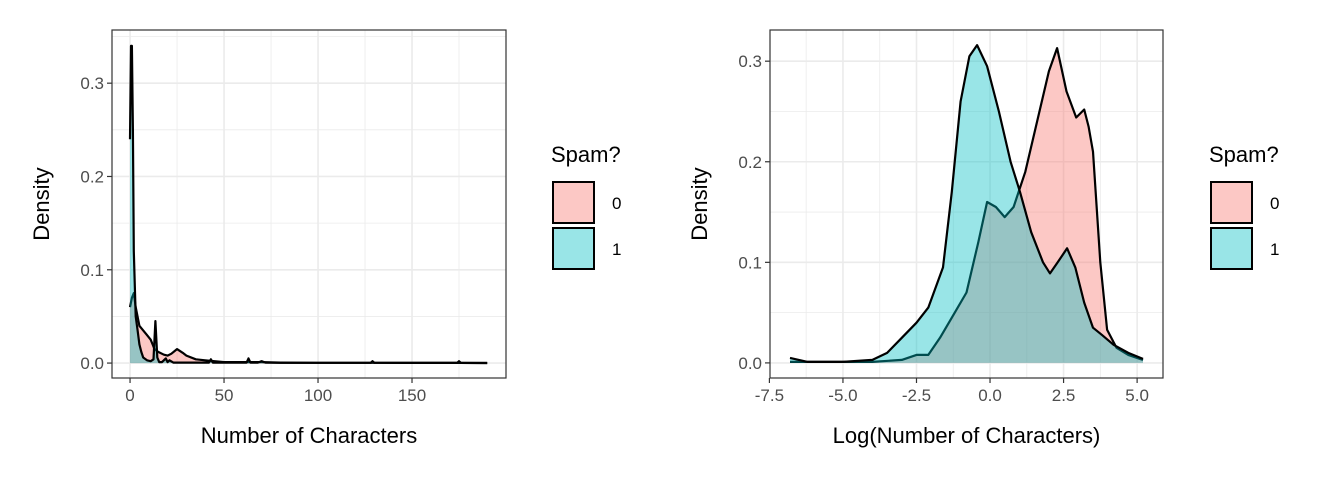 The width and height of the screenshot is (1344, 480). What do you see at coordinates (1137, 395) in the screenshot?
I see `x-tick-label: 5.0` at bounding box center [1137, 395].